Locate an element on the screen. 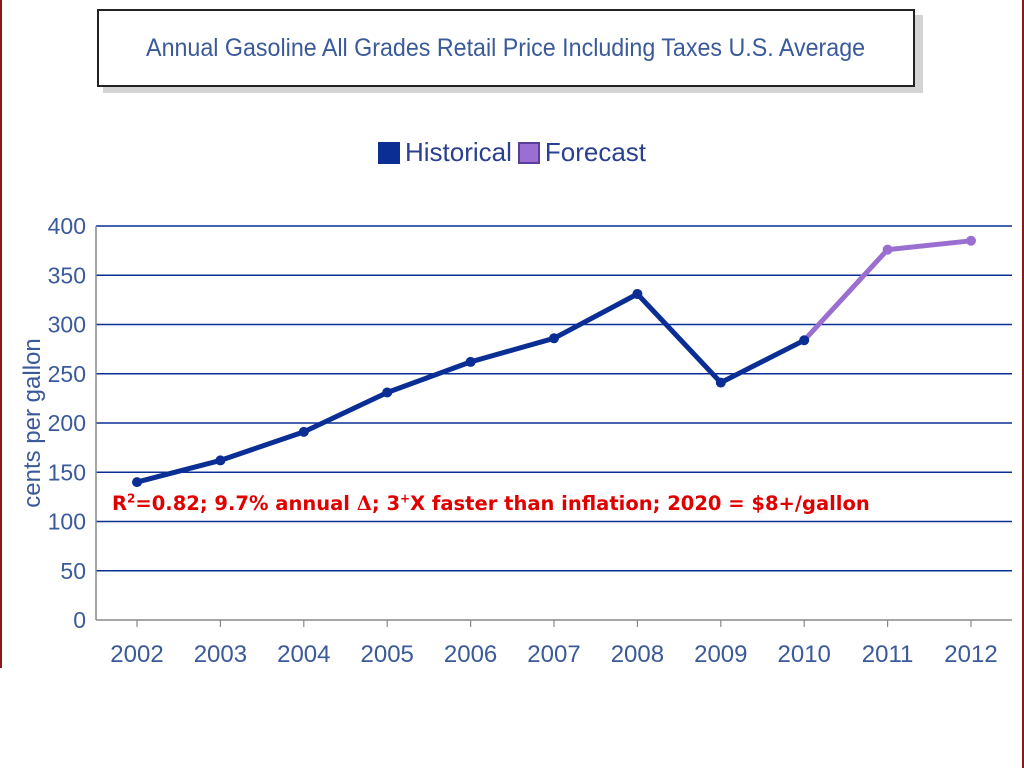  y-tick-label: 150 is located at coordinates (67, 472).